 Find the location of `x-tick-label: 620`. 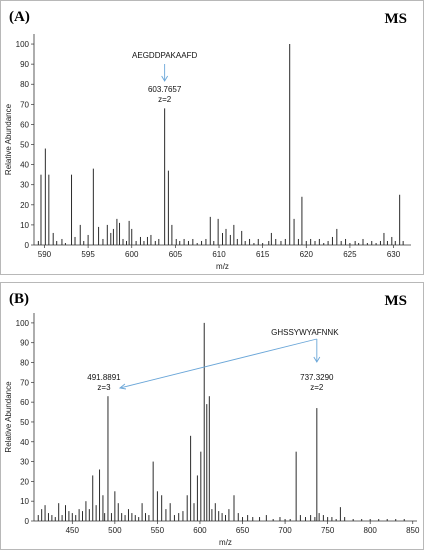

x-tick-label: 620 is located at coordinates (307, 254).